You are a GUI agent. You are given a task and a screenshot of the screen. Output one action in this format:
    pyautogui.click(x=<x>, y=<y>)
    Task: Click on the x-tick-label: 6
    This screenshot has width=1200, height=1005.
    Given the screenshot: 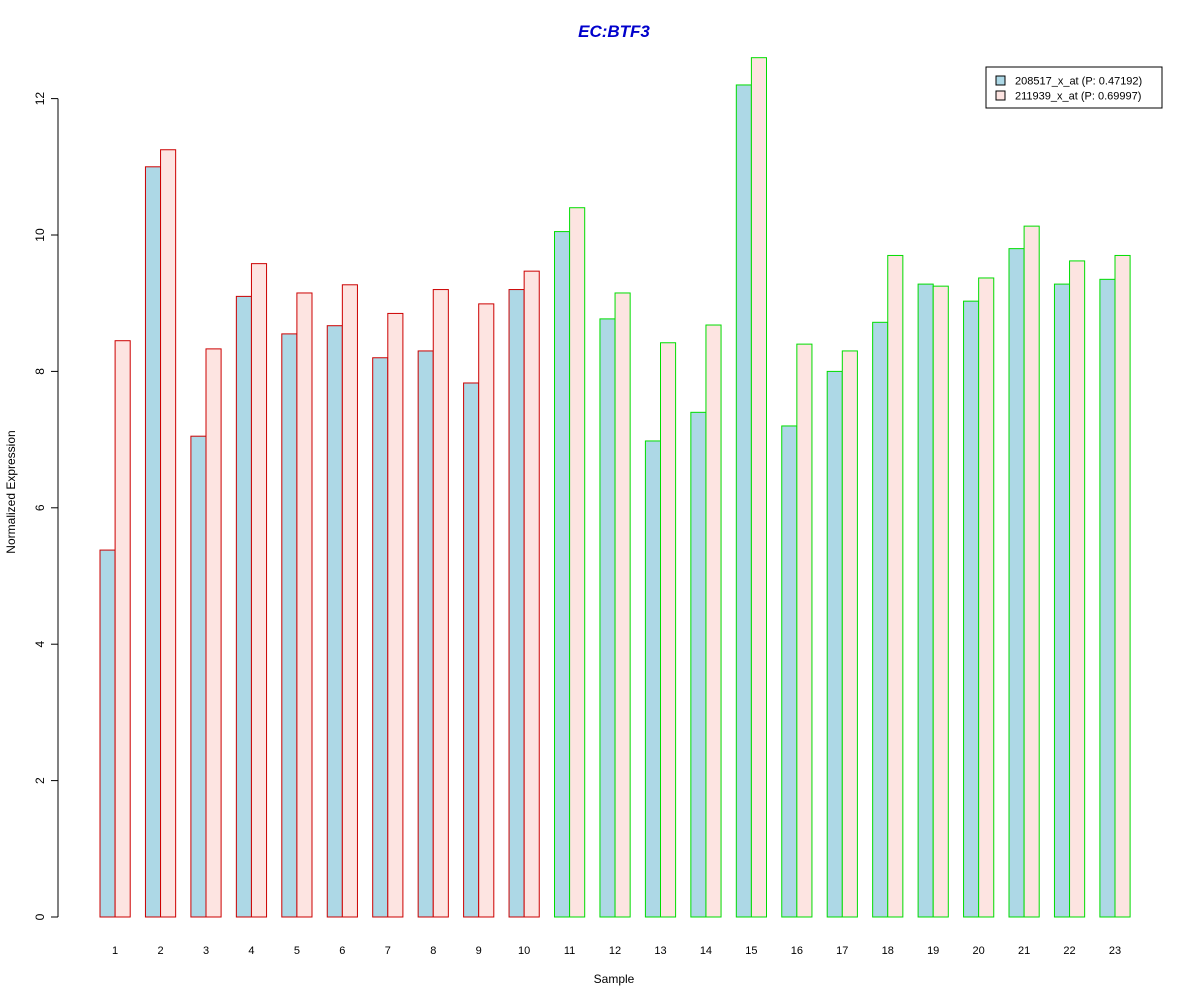 What is the action you would take?
    pyautogui.click(x=342, y=951)
    